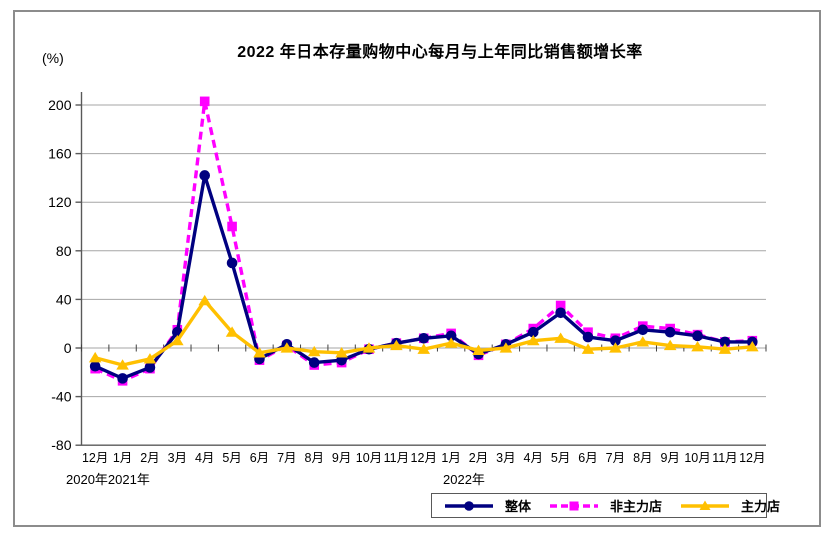 The width and height of the screenshot is (830, 535). I want to click on legend-line-sample-anchor-store, so click(705, 505).